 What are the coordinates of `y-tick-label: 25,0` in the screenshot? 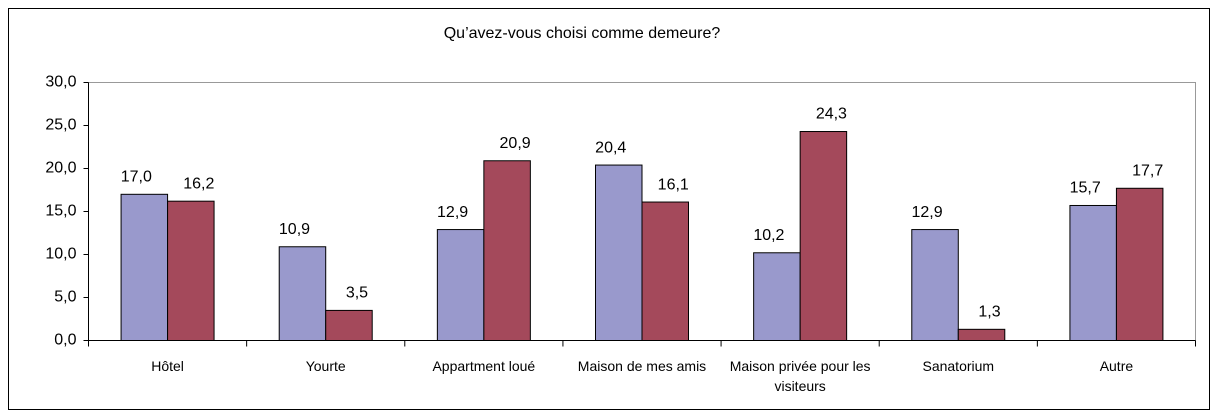 It's located at (60, 125).